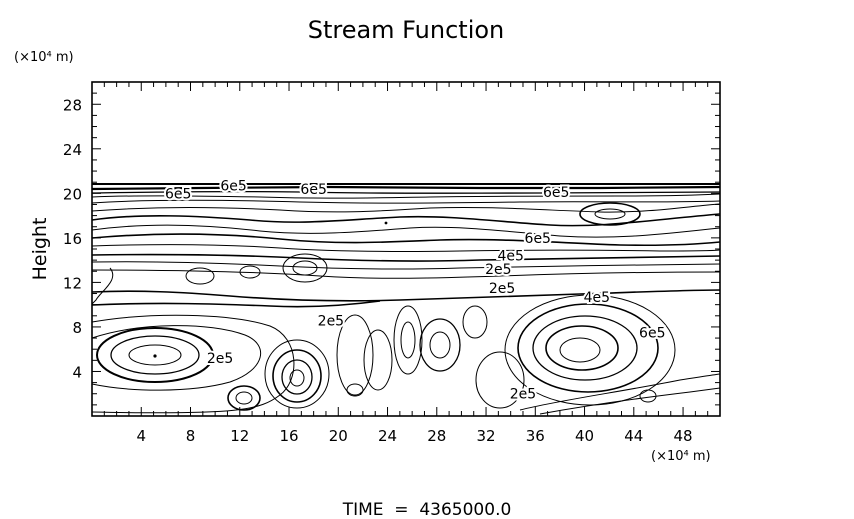 This screenshot has width=854, height=519. I want to click on x-tick-label: 36, so click(535, 436).